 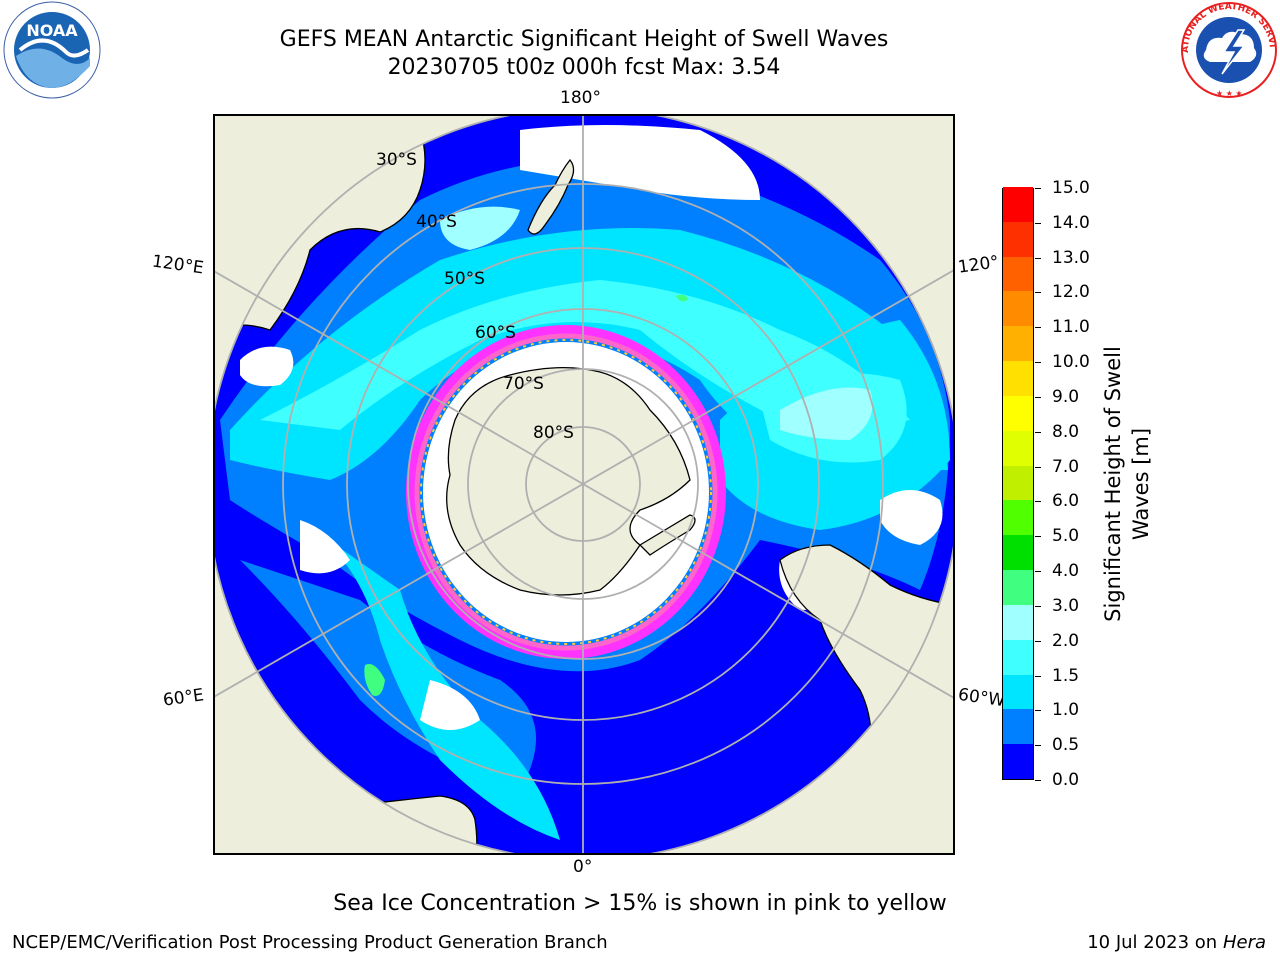 What do you see at coordinates (1066, 710) in the screenshot?
I see `colorbar-tick-label: 1.0` at bounding box center [1066, 710].